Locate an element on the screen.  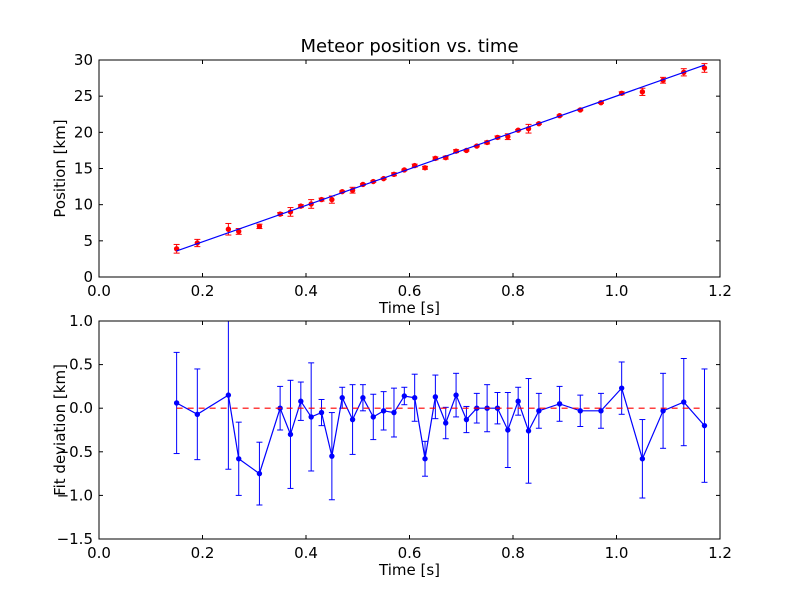
y-axis-label: Position [km] is located at coordinates (60, 168).